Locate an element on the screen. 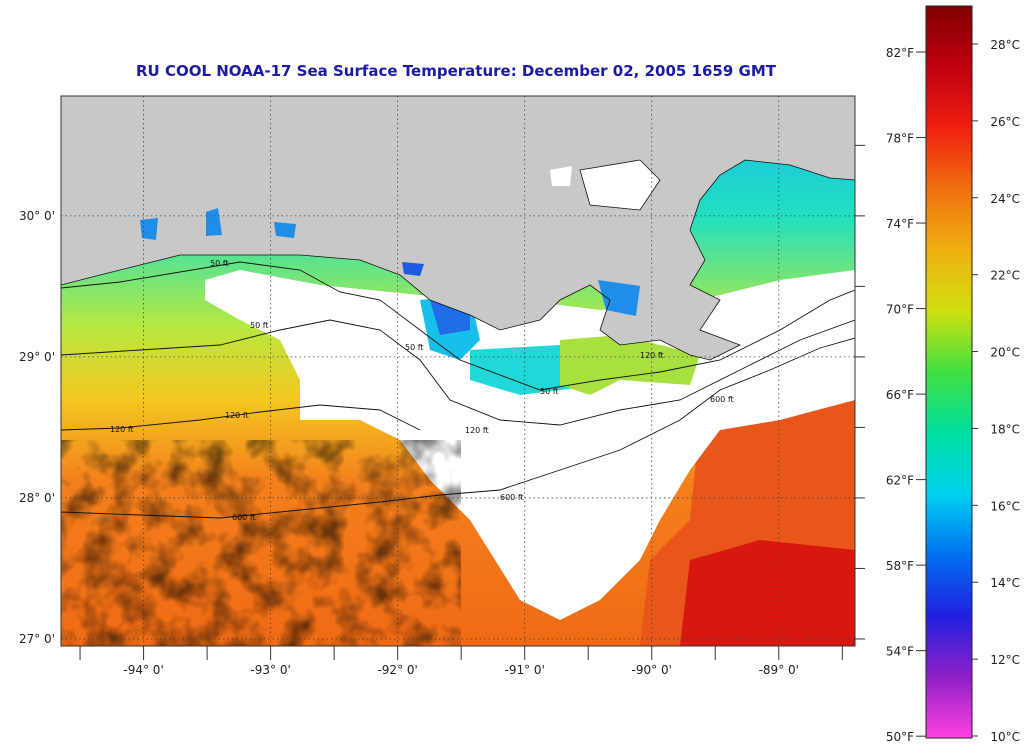  contour-120ft is located at coordinates (458, 372).